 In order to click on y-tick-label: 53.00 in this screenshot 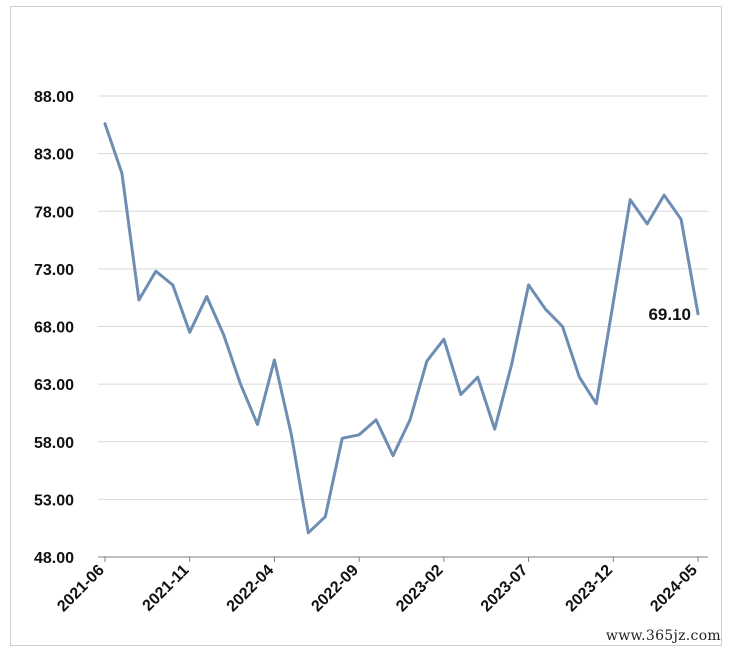, I will do `click(54, 500)`.